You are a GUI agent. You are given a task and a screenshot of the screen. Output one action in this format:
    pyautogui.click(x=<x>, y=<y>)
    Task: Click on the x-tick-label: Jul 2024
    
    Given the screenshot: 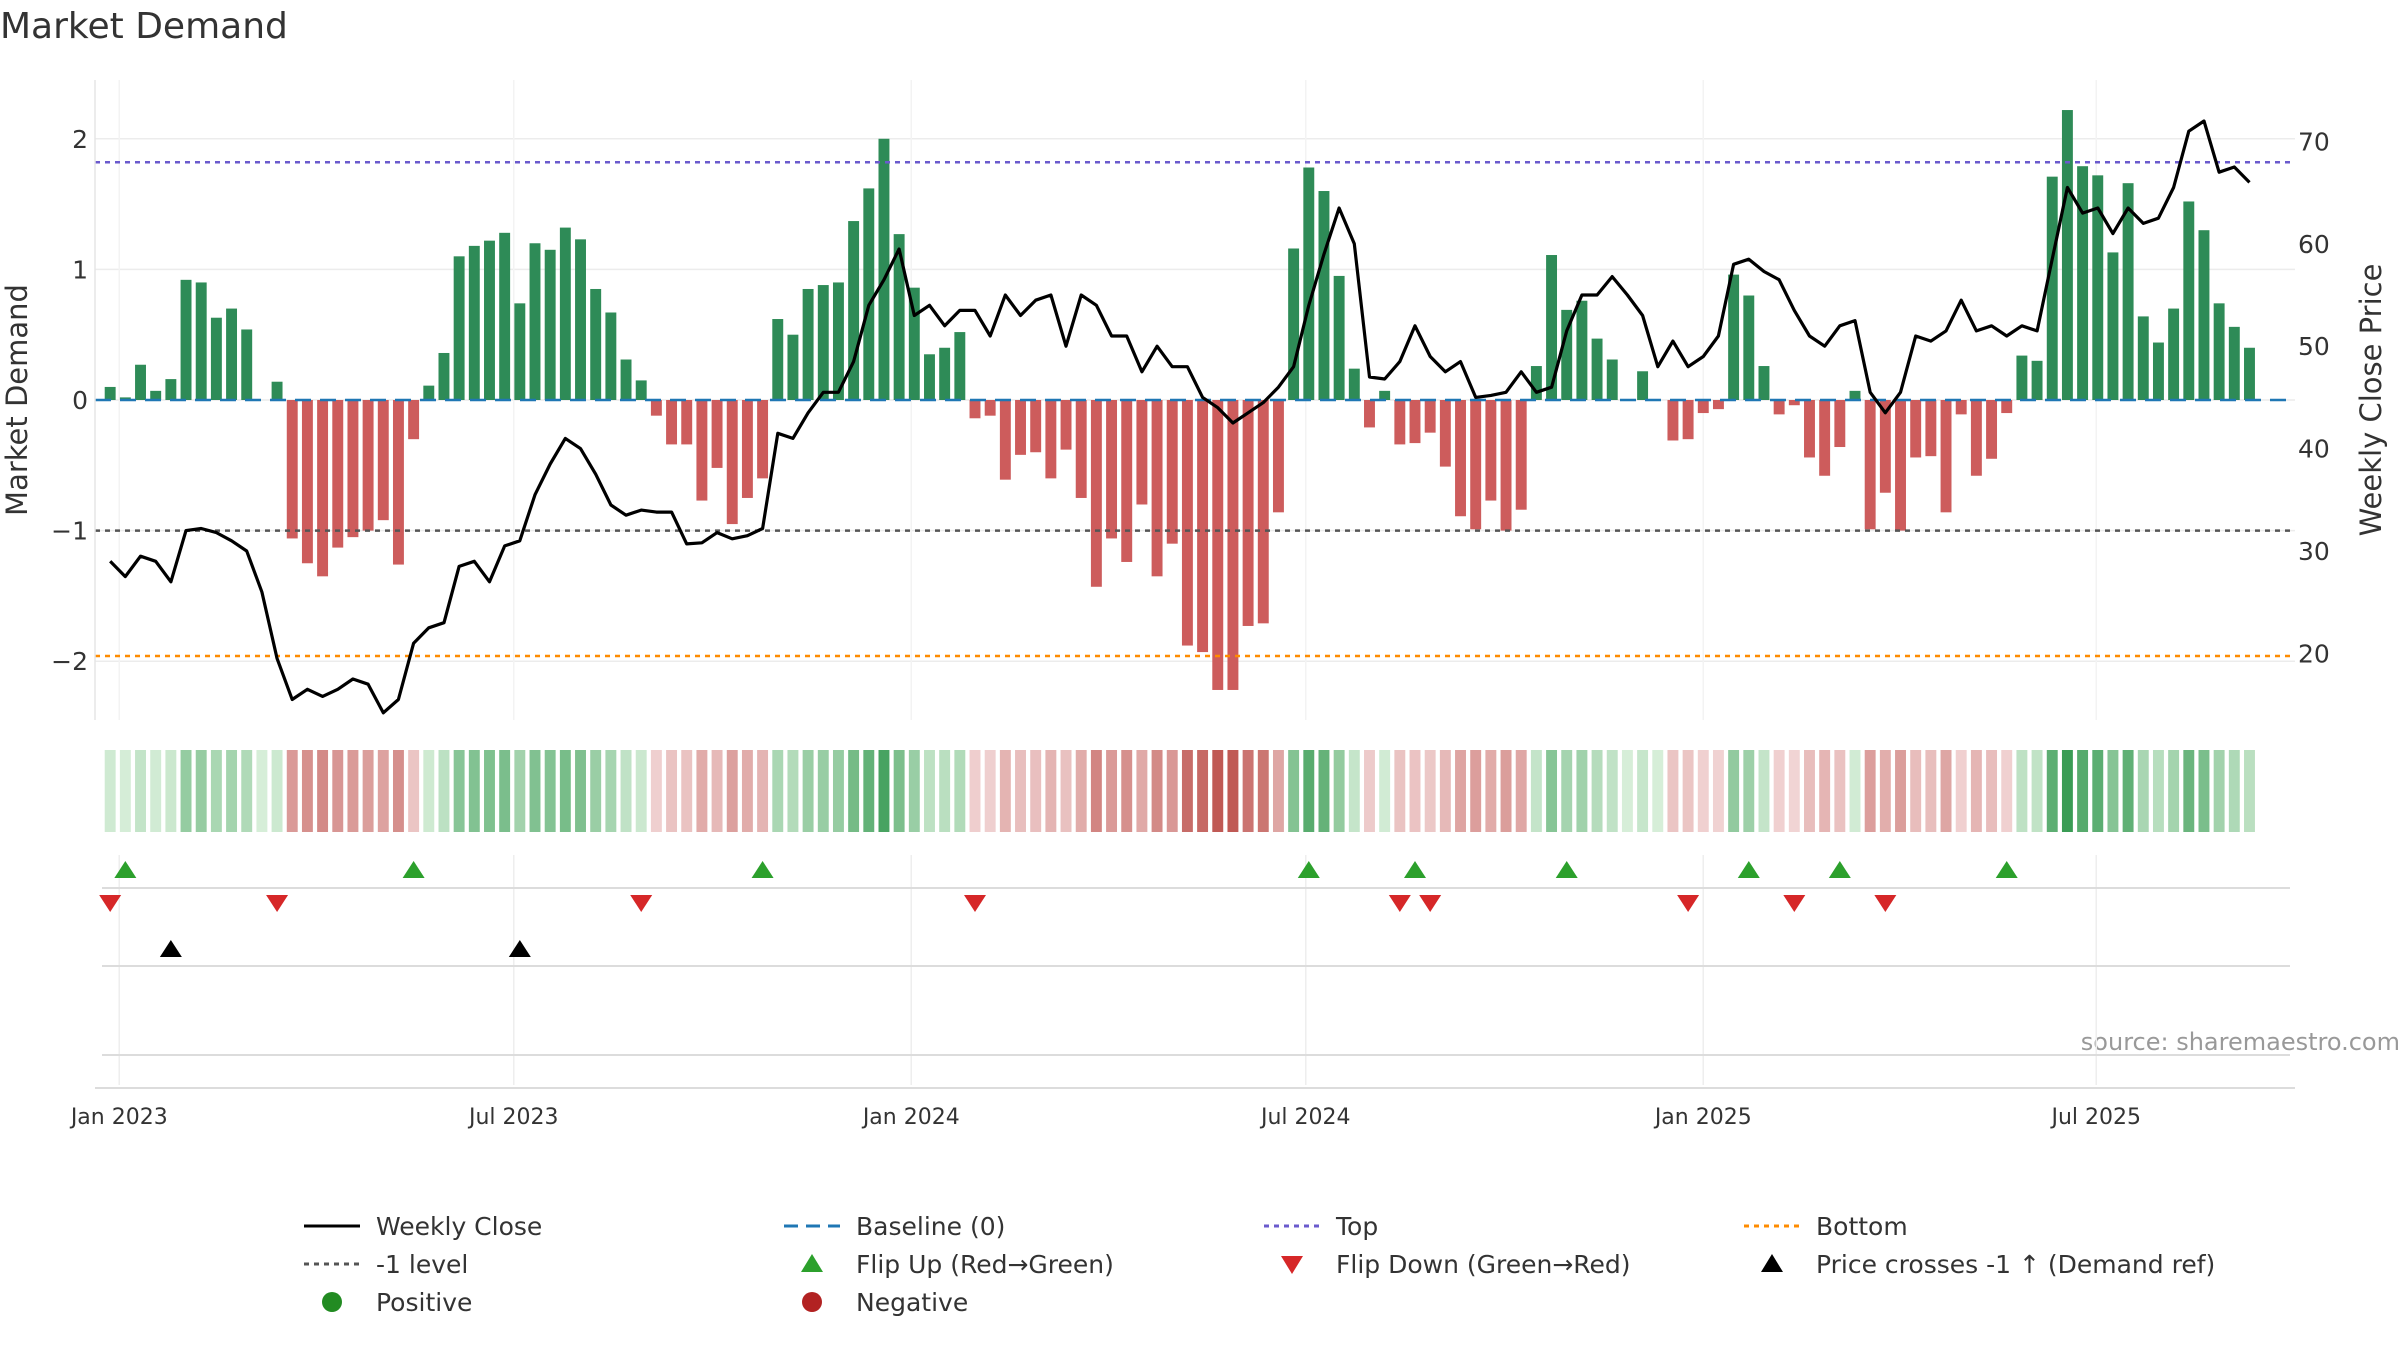 What is the action you would take?
    pyautogui.click(x=1305, y=1117)
    